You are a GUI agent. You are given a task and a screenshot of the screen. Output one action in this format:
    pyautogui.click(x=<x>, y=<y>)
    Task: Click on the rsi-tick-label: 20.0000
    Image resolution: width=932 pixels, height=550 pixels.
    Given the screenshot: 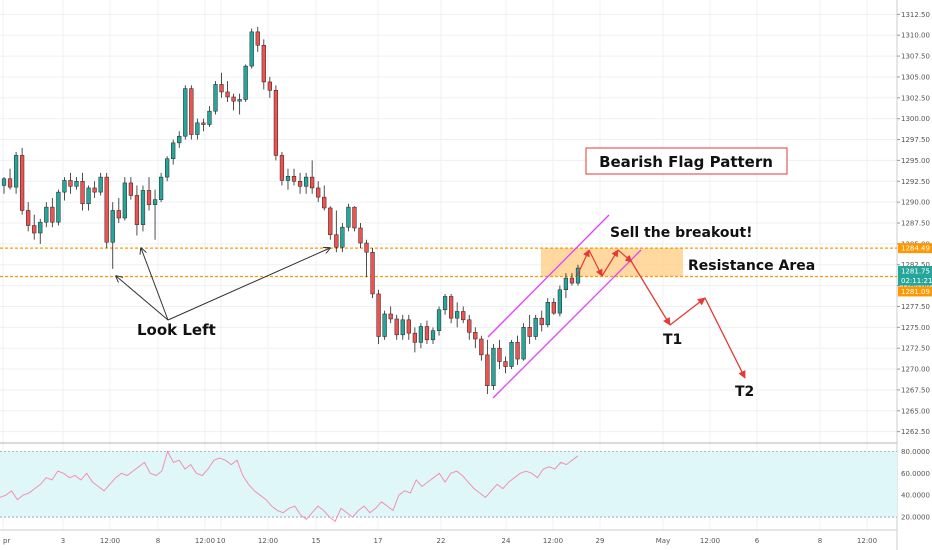 What is the action you would take?
    pyautogui.click(x=915, y=518)
    